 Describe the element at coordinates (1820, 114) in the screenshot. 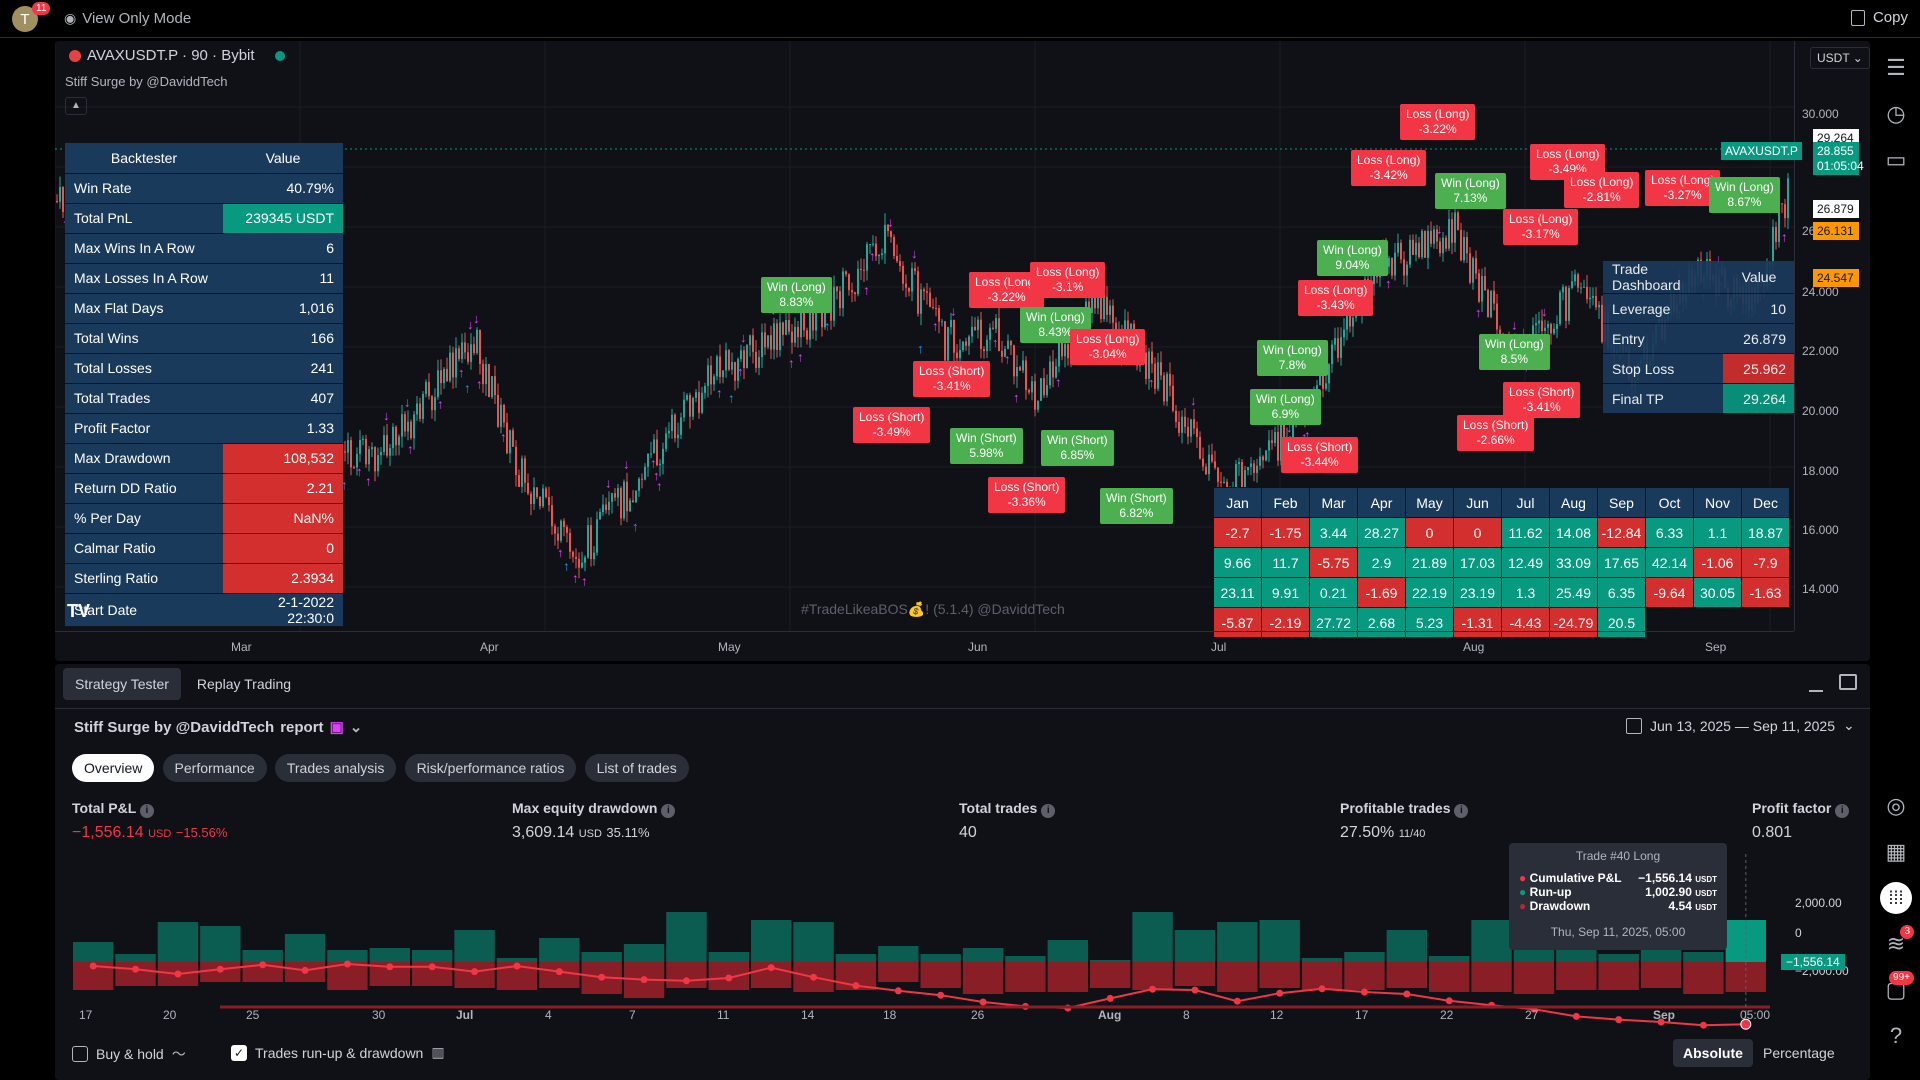

I see `price-tick: 30.000` at that location.